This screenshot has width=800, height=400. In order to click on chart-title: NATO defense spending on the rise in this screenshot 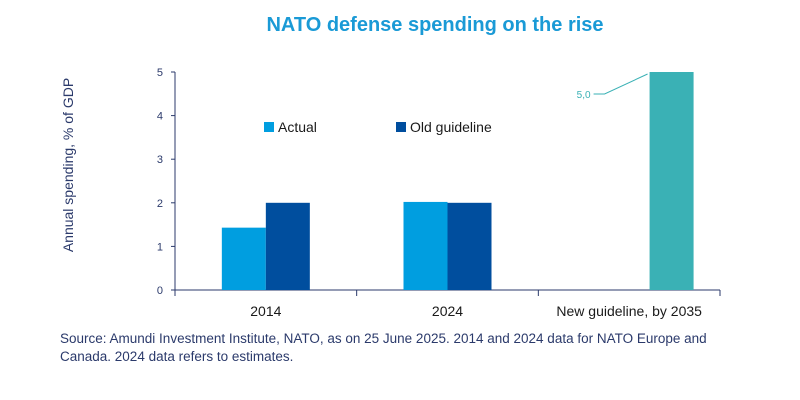, I will do `click(435, 25)`.